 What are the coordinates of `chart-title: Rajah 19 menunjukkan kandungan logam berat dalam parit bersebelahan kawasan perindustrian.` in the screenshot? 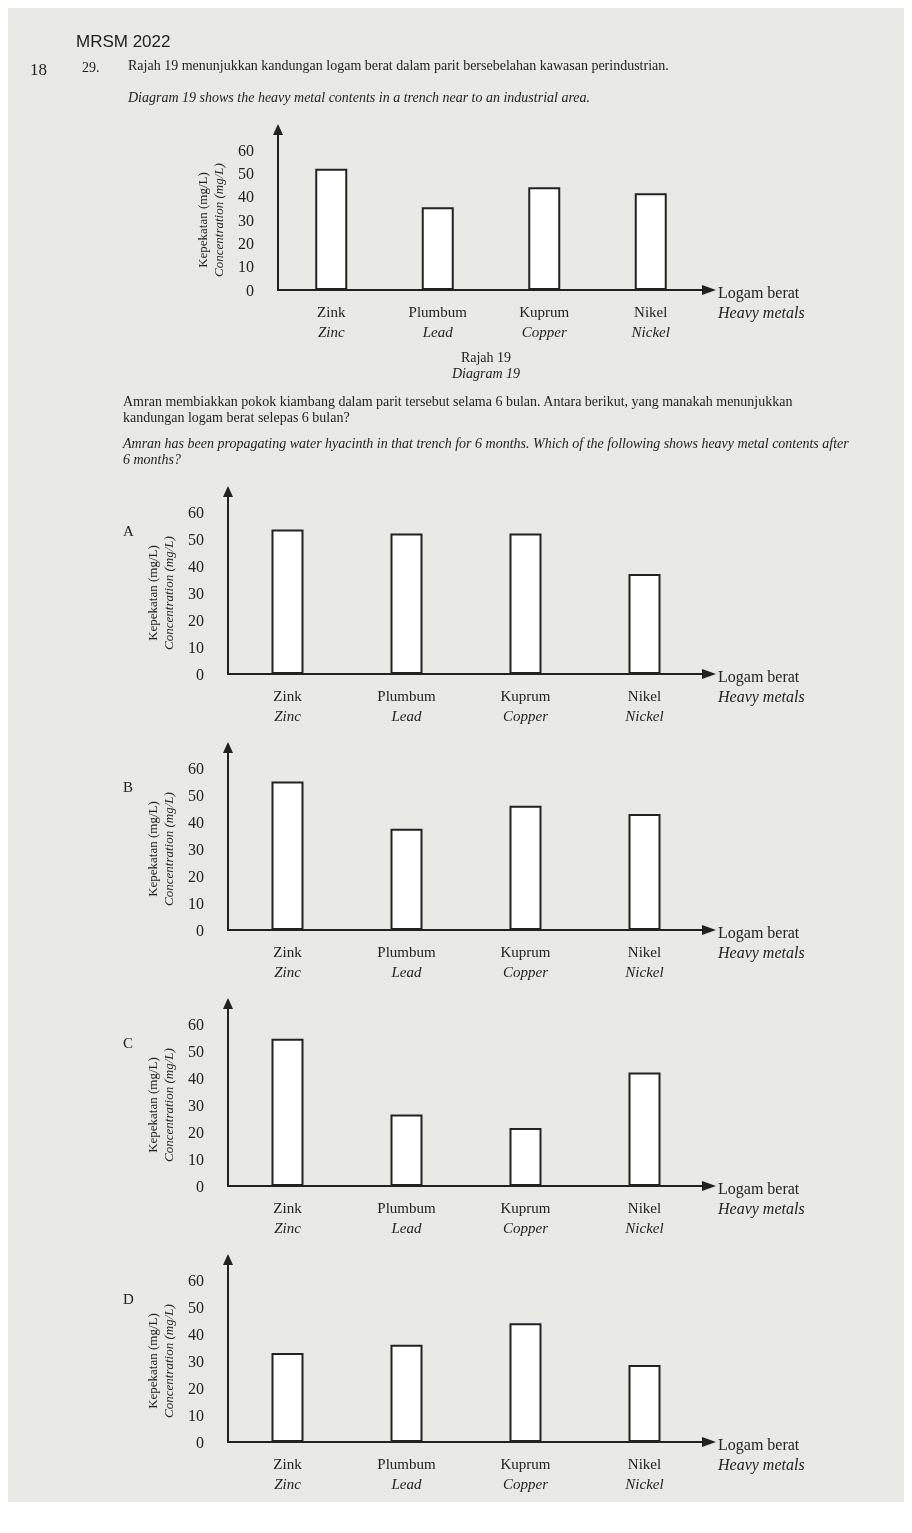 It's located at (399, 65).